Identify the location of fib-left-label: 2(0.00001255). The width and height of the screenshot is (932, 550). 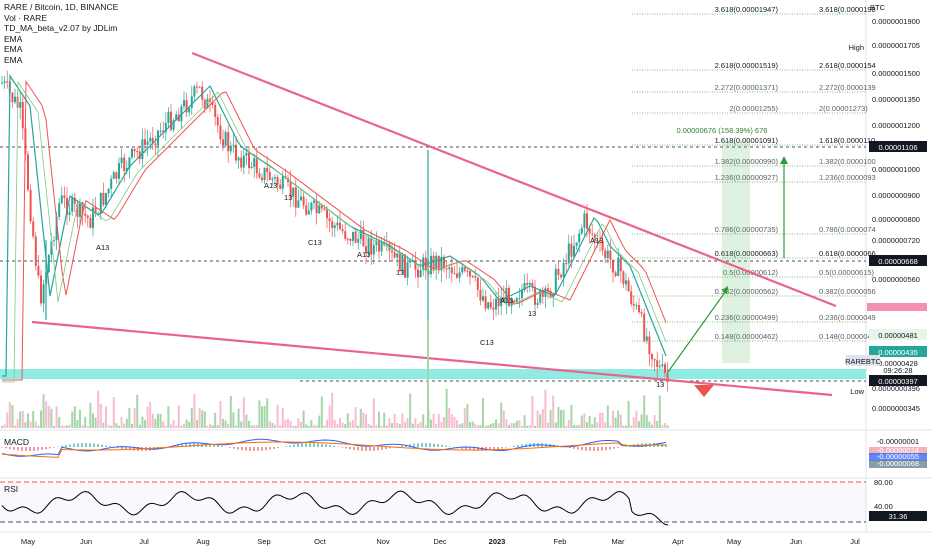
(753, 108).